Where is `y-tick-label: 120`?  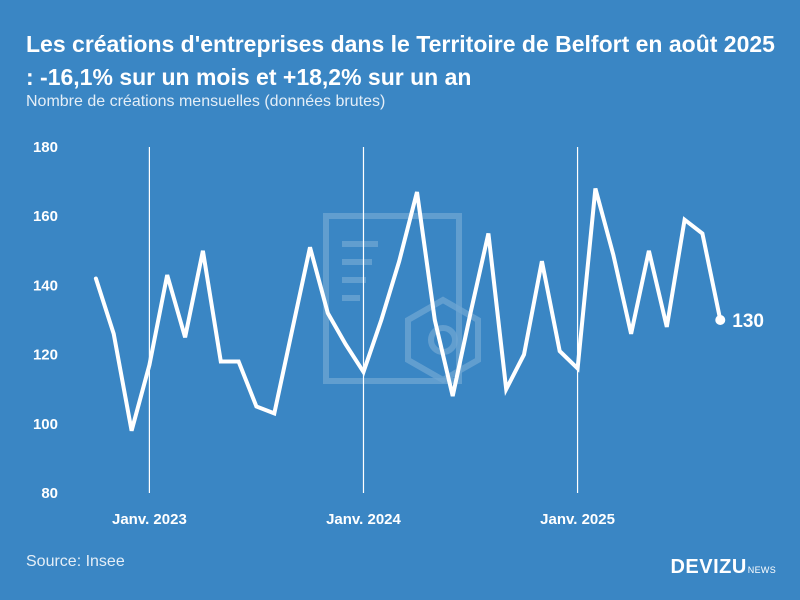
y-tick-label: 120 is located at coordinates (45, 355).